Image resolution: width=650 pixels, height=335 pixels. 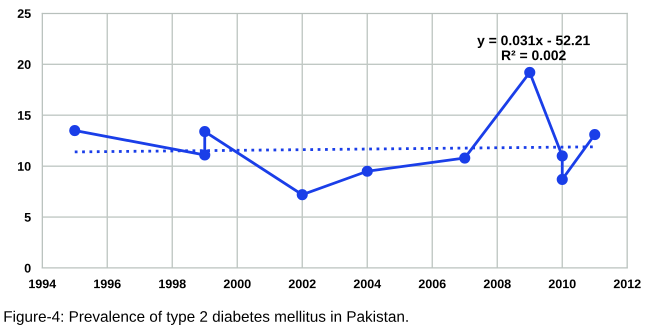 What do you see at coordinates (302, 283) in the screenshot?
I see `x-tick-label: 2002` at bounding box center [302, 283].